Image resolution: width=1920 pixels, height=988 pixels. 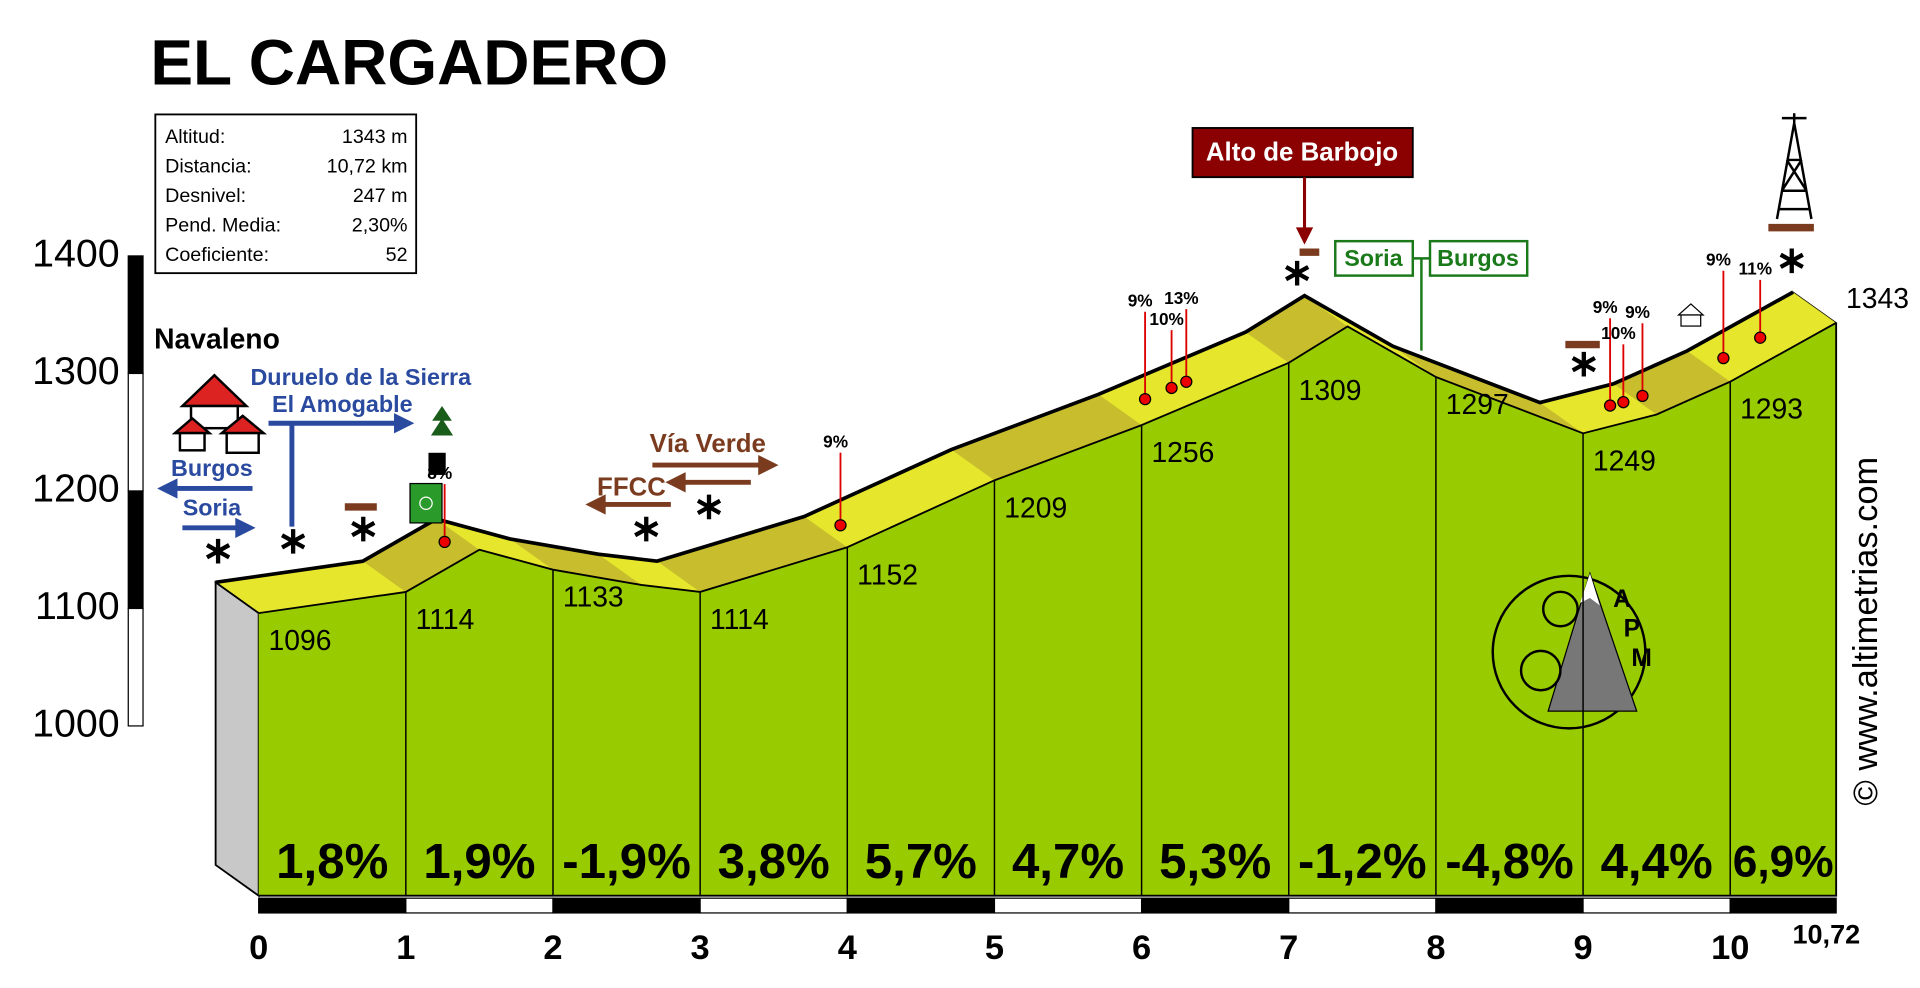 I want to click on route-label: Vía Verde, so click(x=708, y=444).